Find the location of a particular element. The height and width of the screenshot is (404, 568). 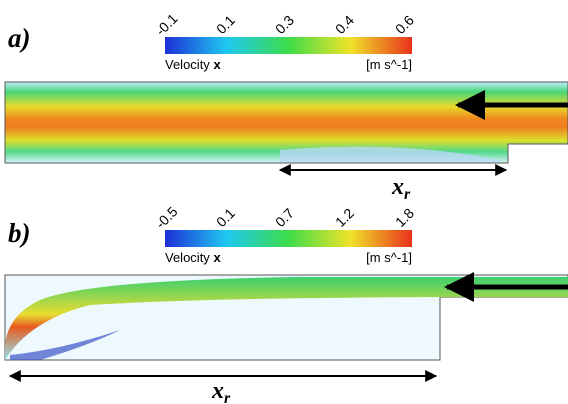

tick-label: -0.5 is located at coordinates (166, 217).